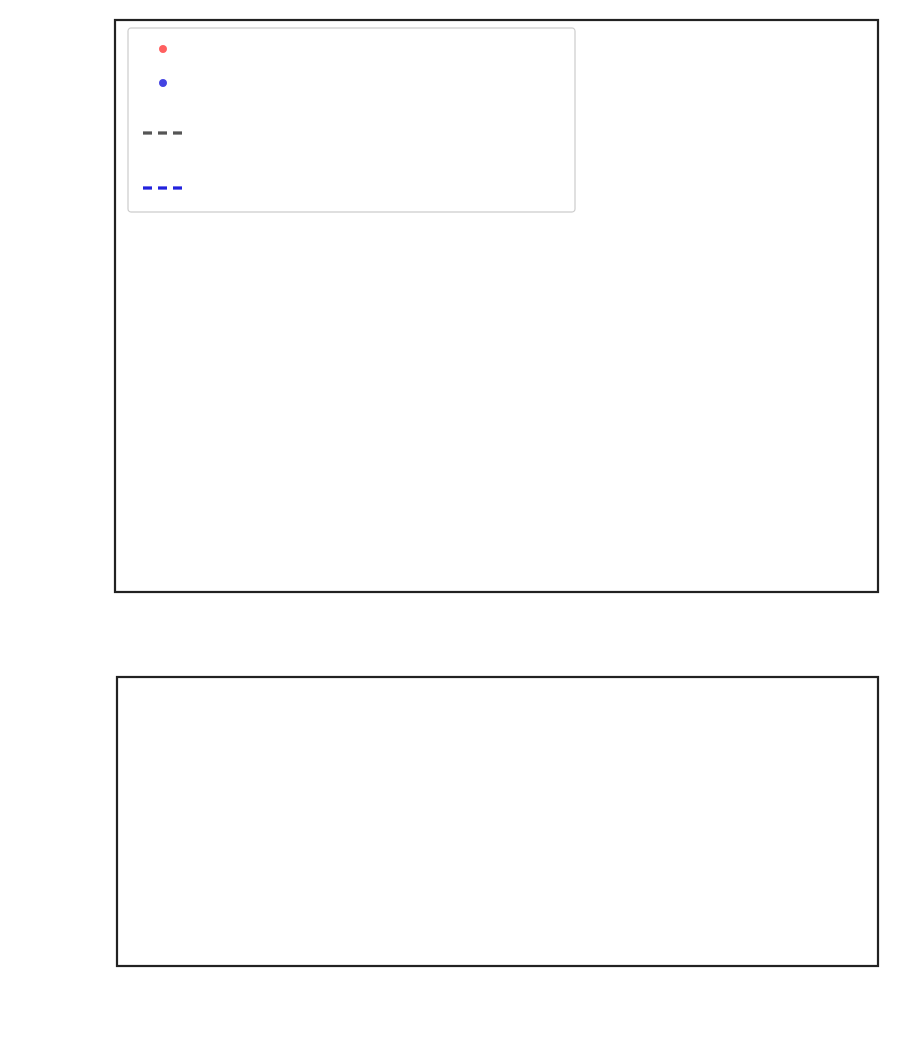  I want to click on calibration-legend, so click(351, 120).